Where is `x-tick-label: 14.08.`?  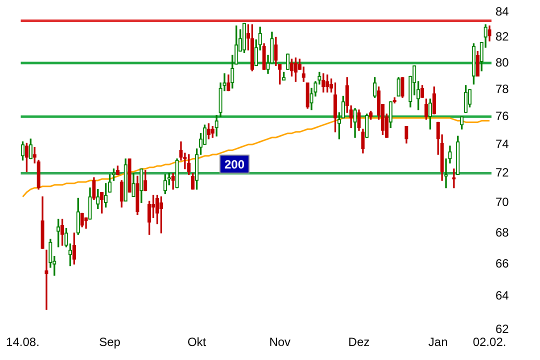
x-tick-label: 14.08. is located at coordinates (23, 342).